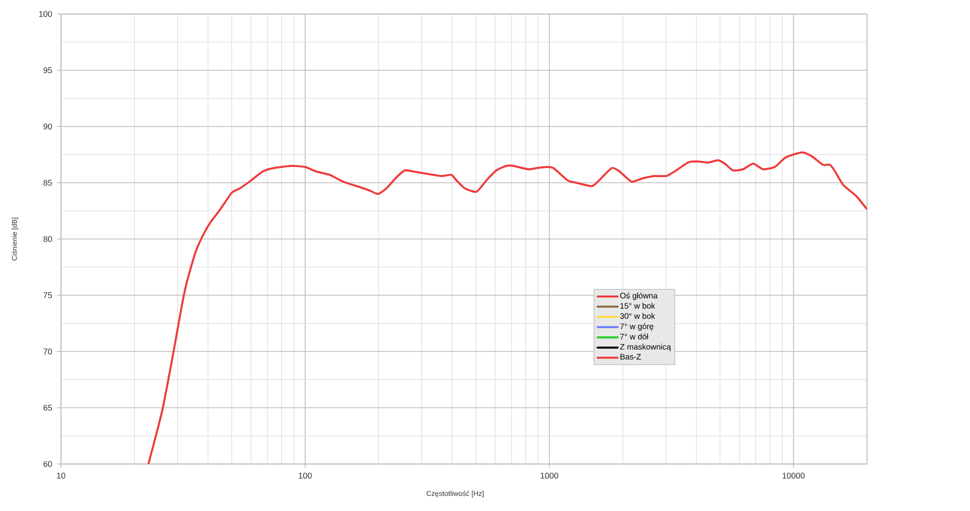 Image resolution: width=970 pixels, height=511 pixels. What do you see at coordinates (634, 336) in the screenshot?
I see `legend-label: 7° w dół` at bounding box center [634, 336].